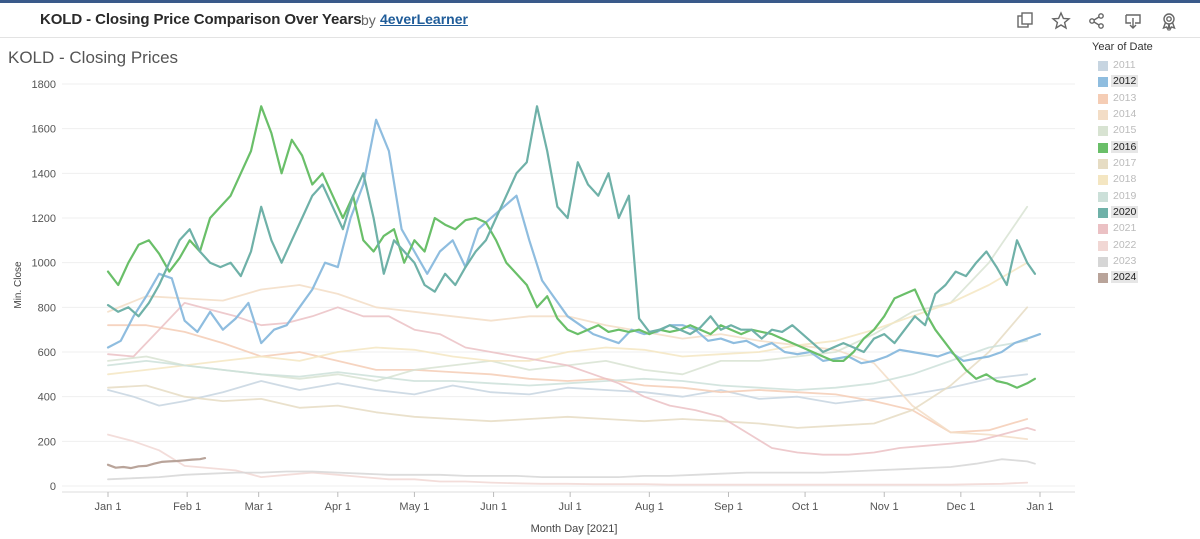  I want to click on share-icon, so click(1097, 21).